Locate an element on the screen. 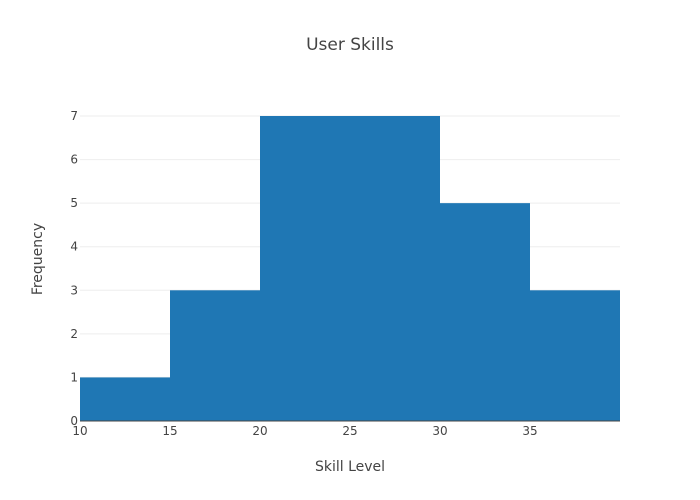  x-tick-label: 15 is located at coordinates (169, 431).